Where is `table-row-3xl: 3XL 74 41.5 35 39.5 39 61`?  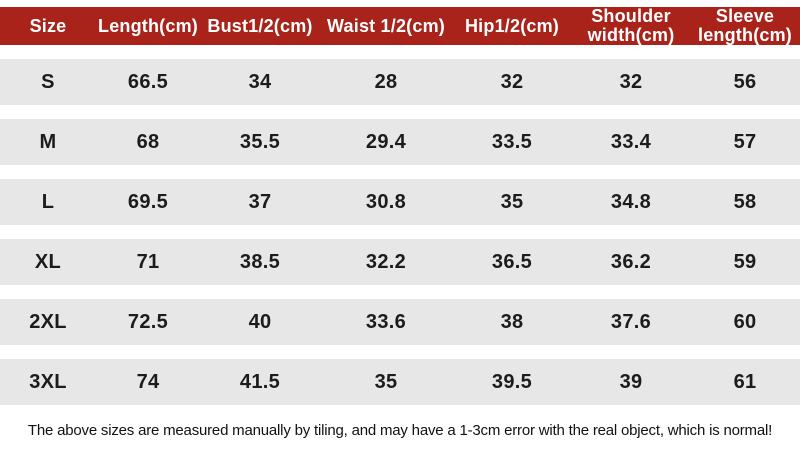 table-row-3xl: 3XL 74 41.5 35 39.5 39 61 is located at coordinates (400, 382).